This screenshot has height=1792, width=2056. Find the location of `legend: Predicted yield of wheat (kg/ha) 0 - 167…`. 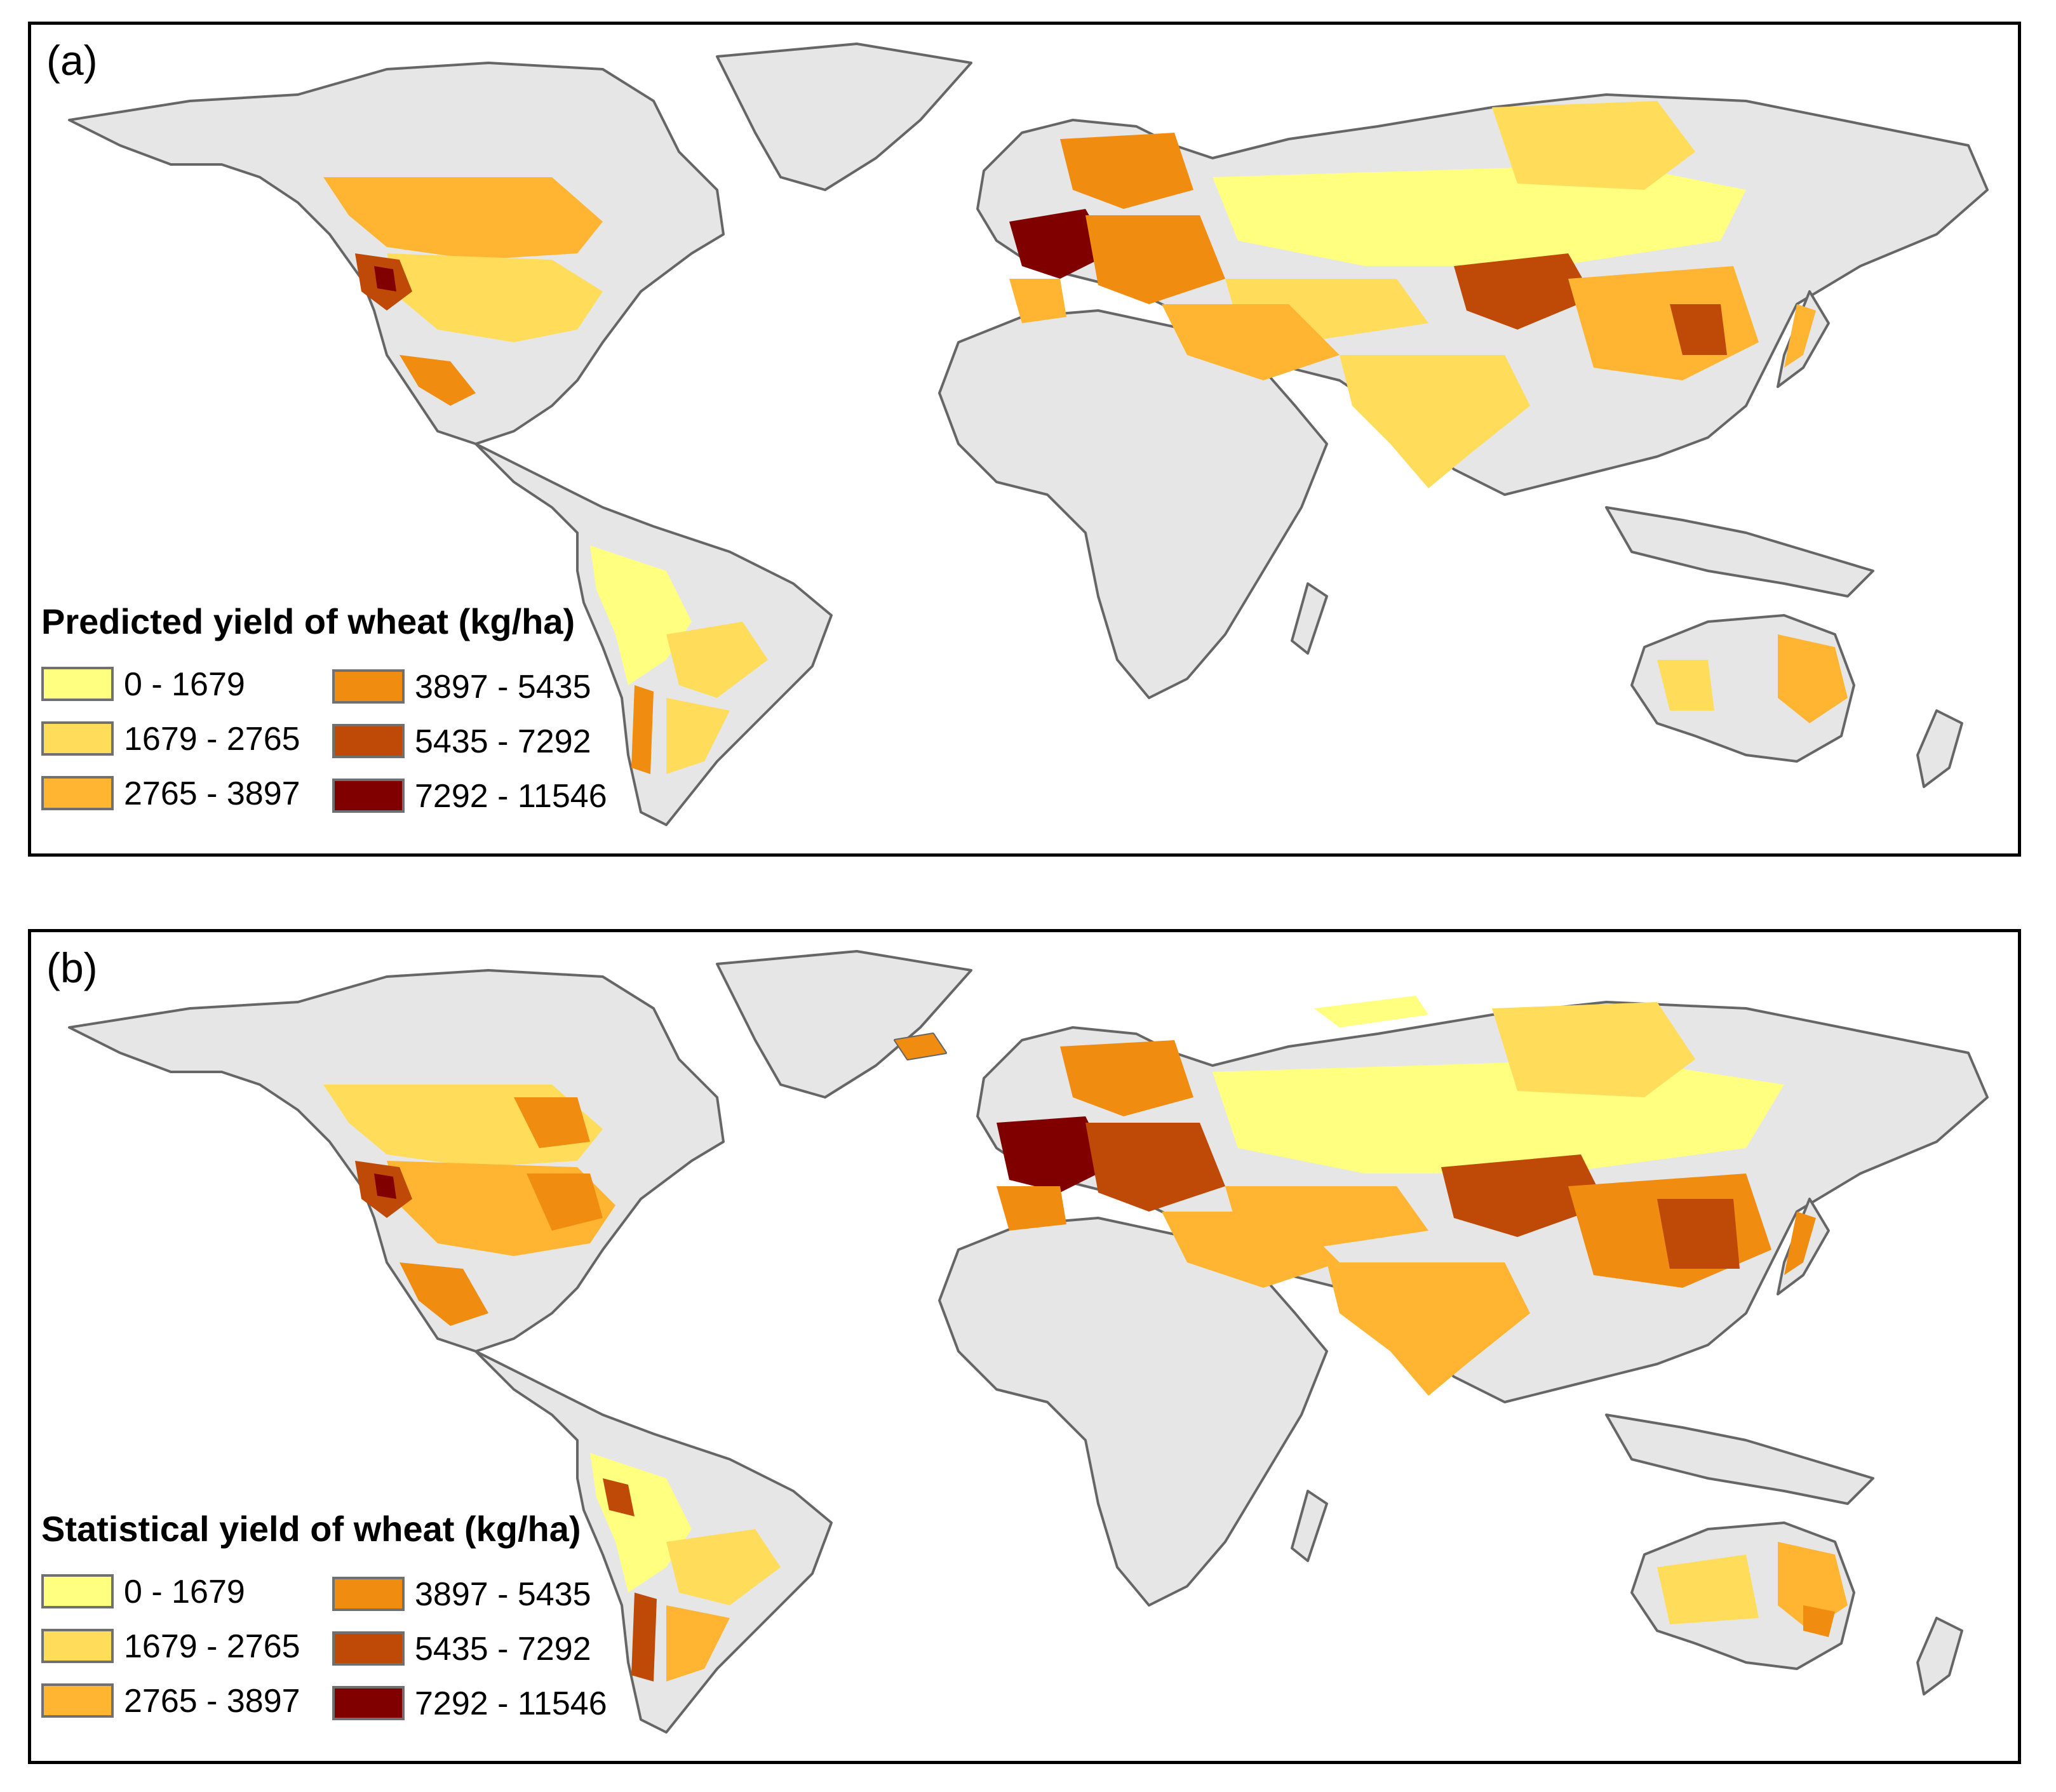

legend: Predicted yield of wheat (kg/ha) 0 - 167… is located at coordinates (346, 721).